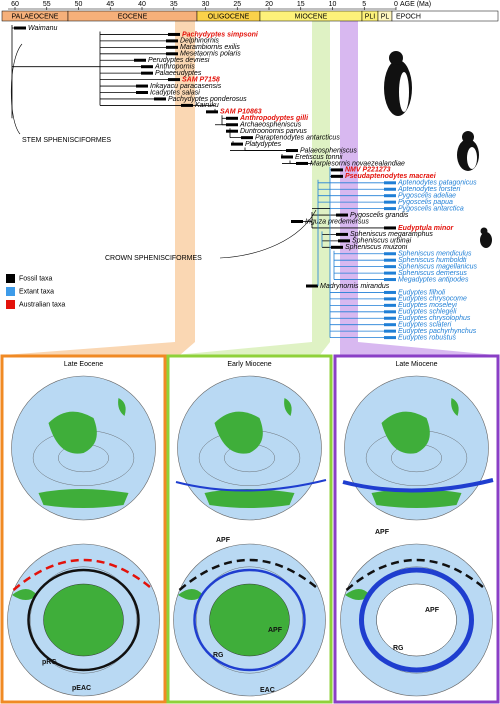  I want to click on legend-label: Australian taxa, so click(42, 304).